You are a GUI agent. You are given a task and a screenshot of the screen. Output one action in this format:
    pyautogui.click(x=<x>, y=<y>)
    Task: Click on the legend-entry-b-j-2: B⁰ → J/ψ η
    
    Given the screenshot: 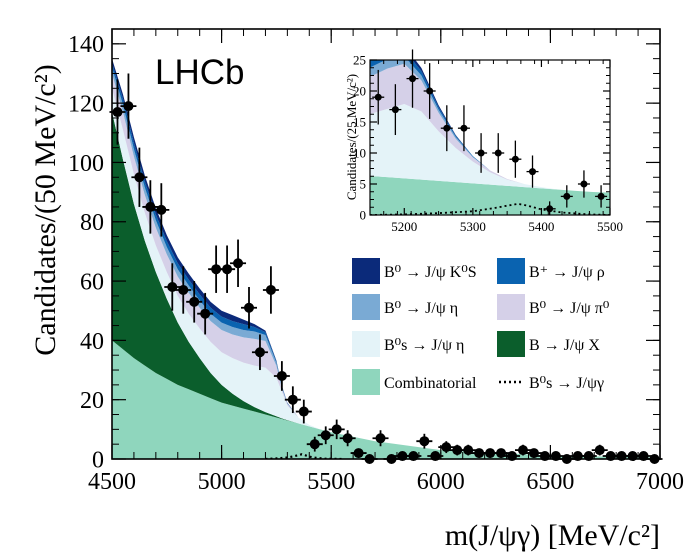 What is the action you would take?
    pyautogui.click(x=405, y=307)
    